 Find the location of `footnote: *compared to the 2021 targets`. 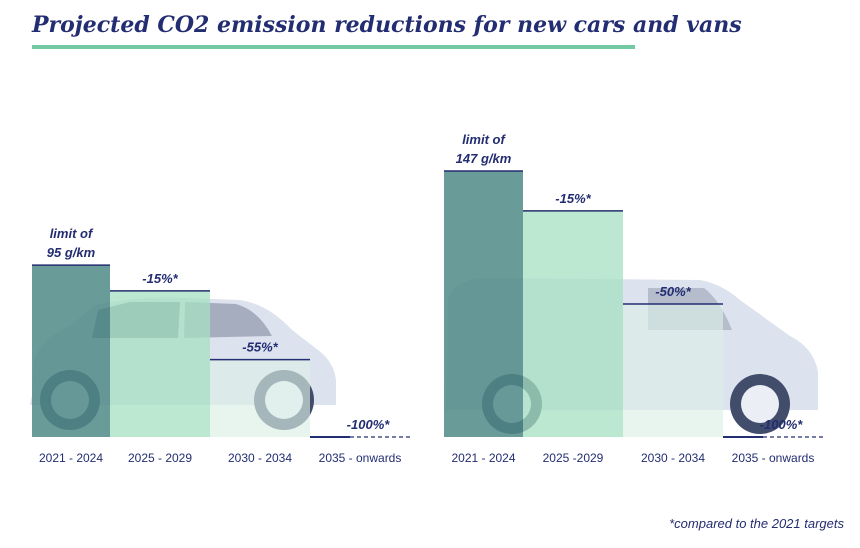

footnote: *compared to the 2021 targets is located at coordinates (756, 523).